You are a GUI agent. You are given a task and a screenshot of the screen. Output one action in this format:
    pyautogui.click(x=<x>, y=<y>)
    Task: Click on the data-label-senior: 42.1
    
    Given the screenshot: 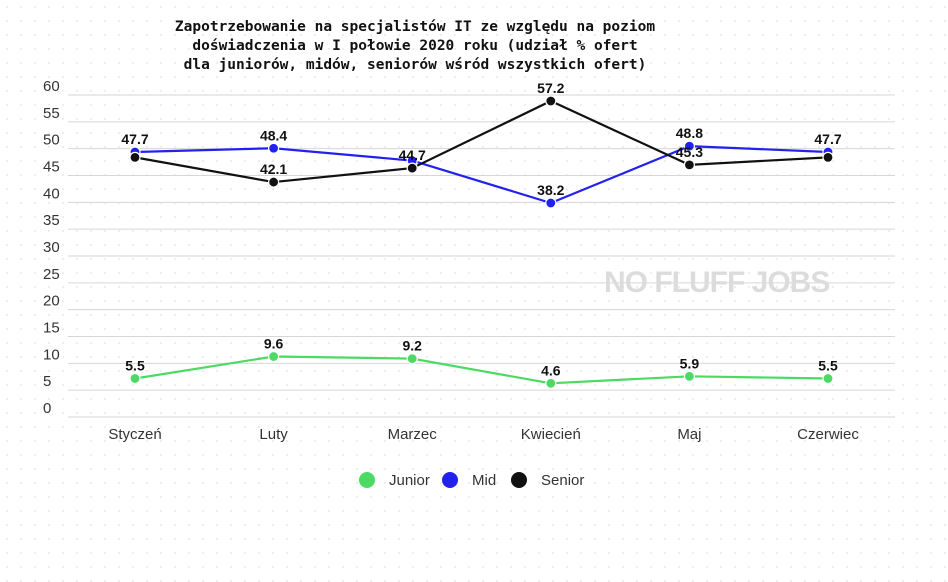 What is the action you would take?
    pyautogui.click(x=273, y=169)
    